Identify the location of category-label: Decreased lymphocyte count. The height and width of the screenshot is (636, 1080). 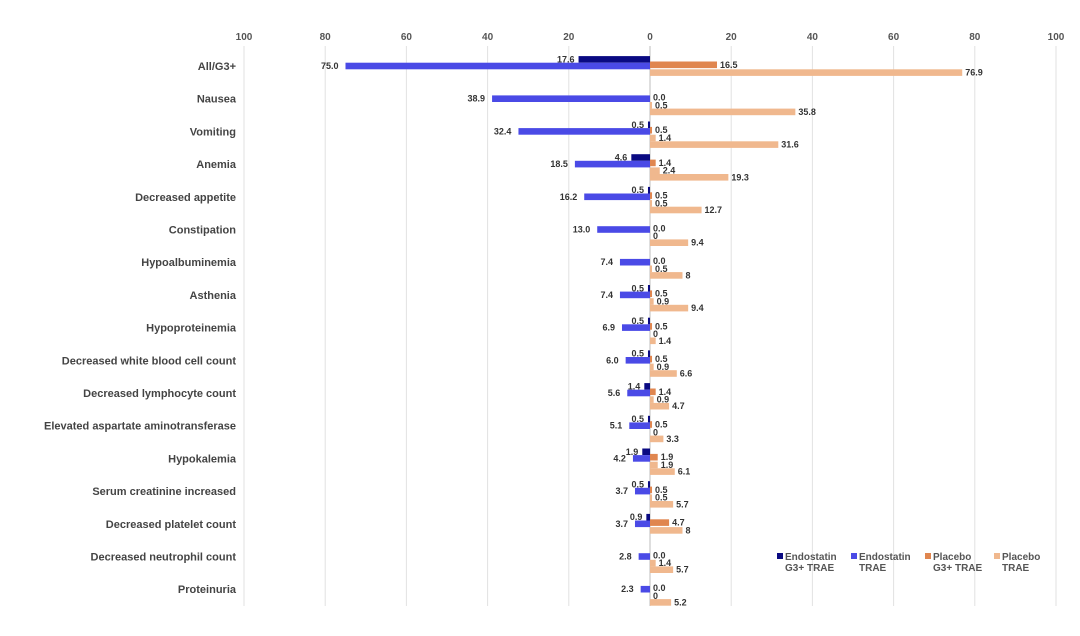
(159, 394).